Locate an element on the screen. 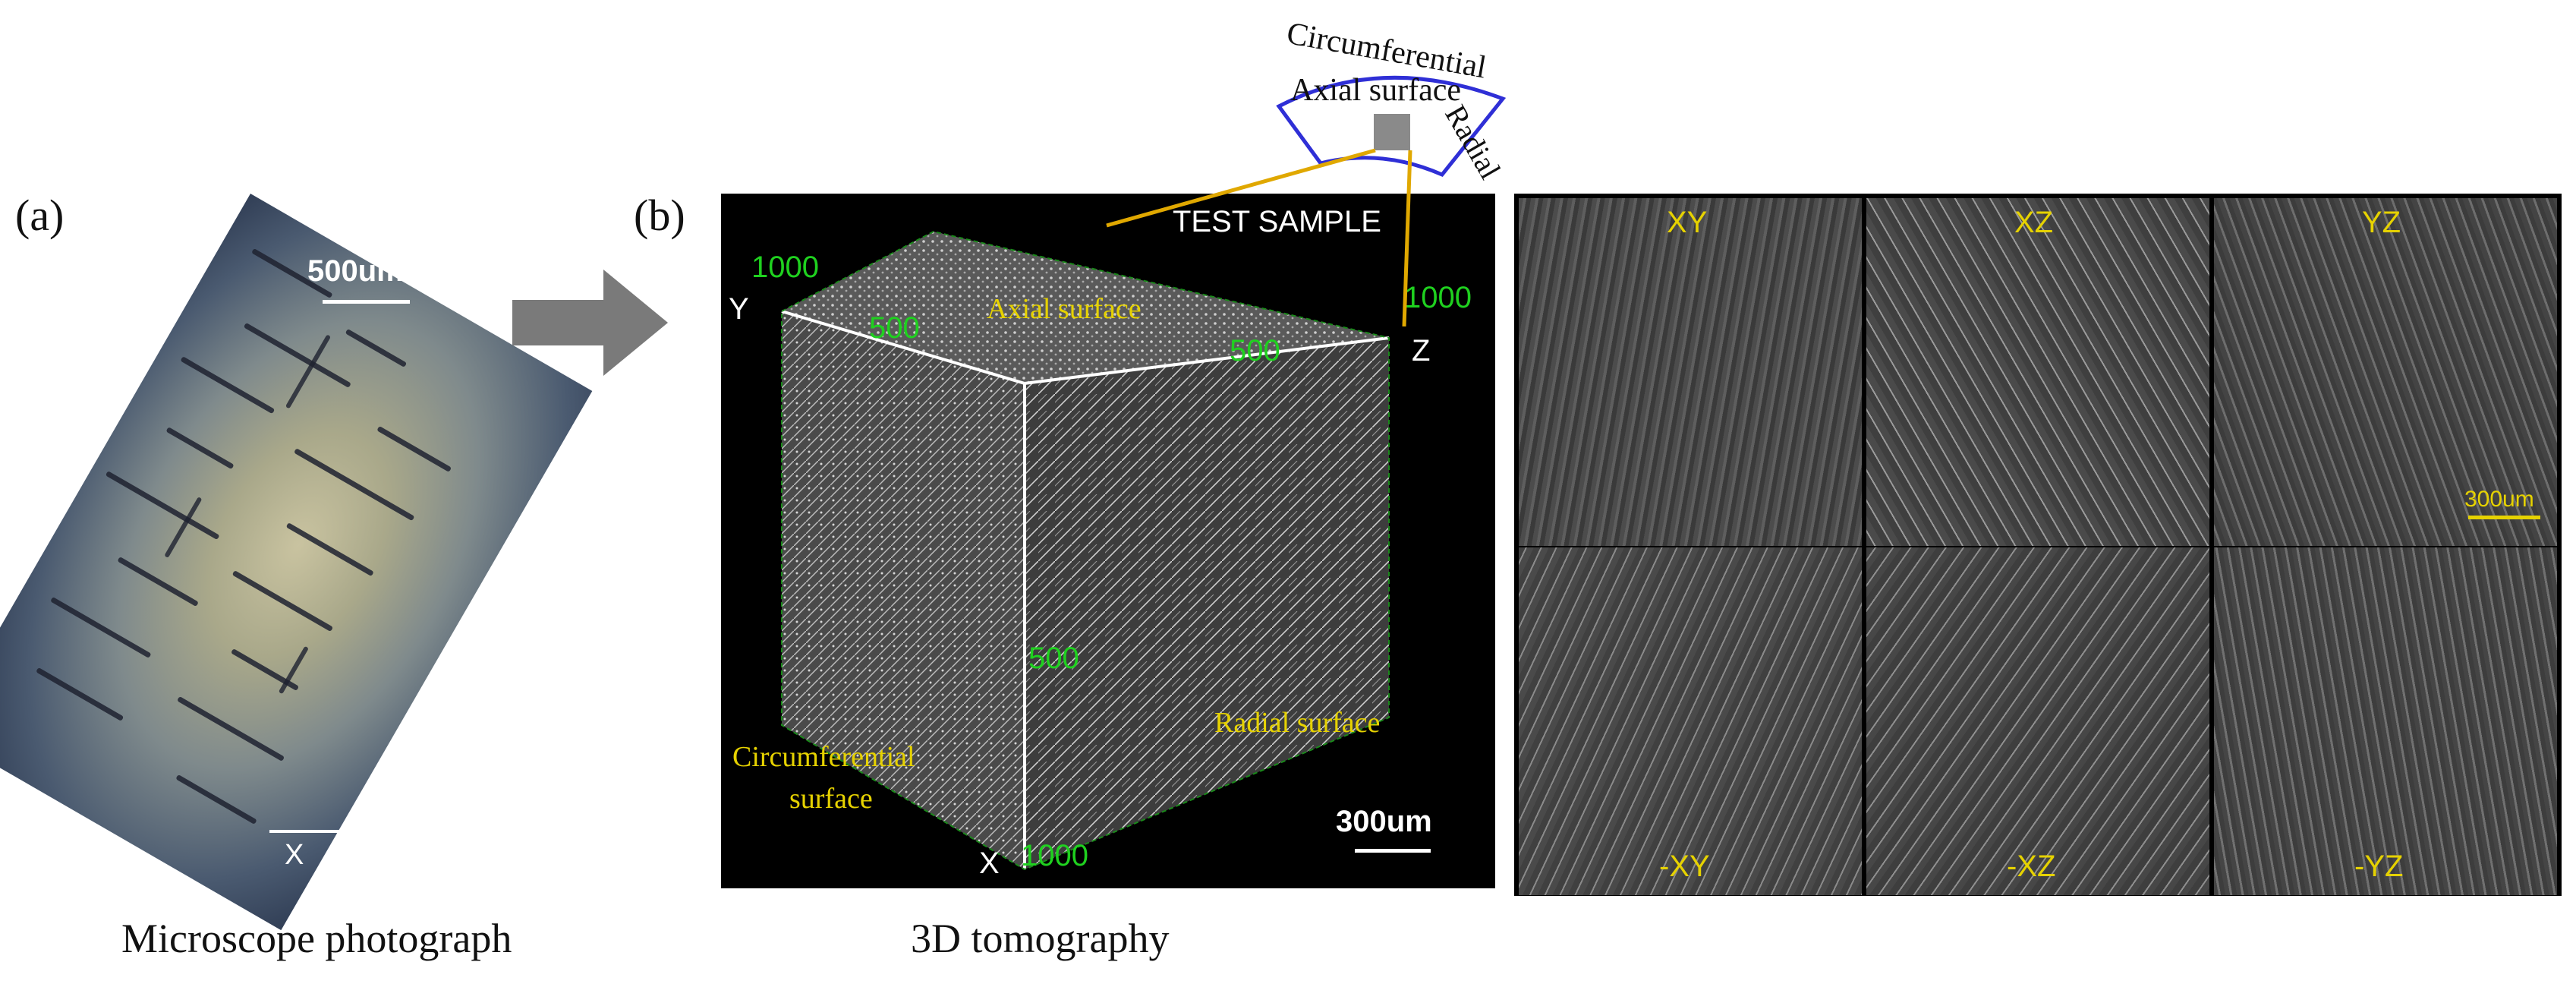  slice-panel-xz: XZ is located at coordinates (2037, 372).